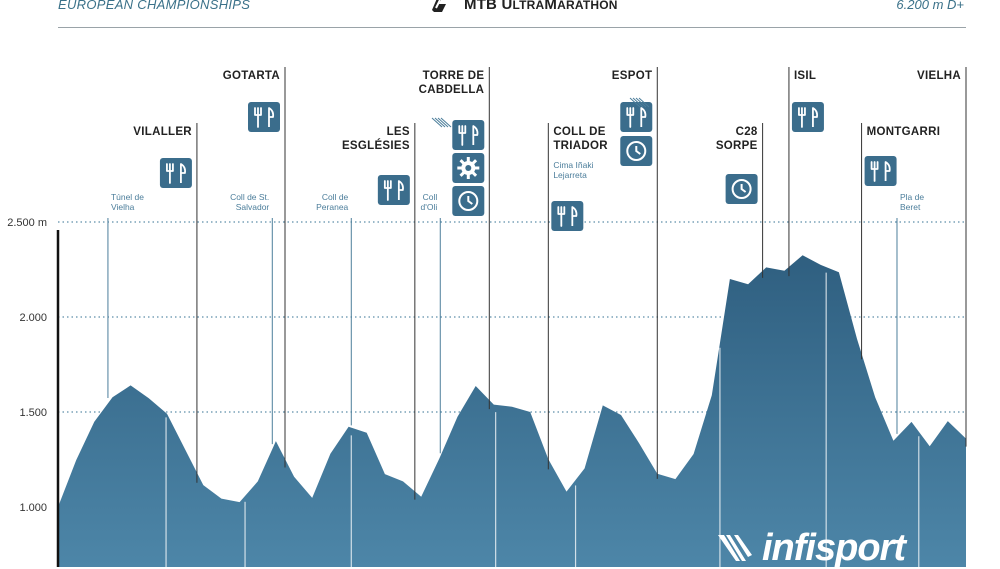  I want to click on waypoint-label: VILALLER, so click(162, 132).